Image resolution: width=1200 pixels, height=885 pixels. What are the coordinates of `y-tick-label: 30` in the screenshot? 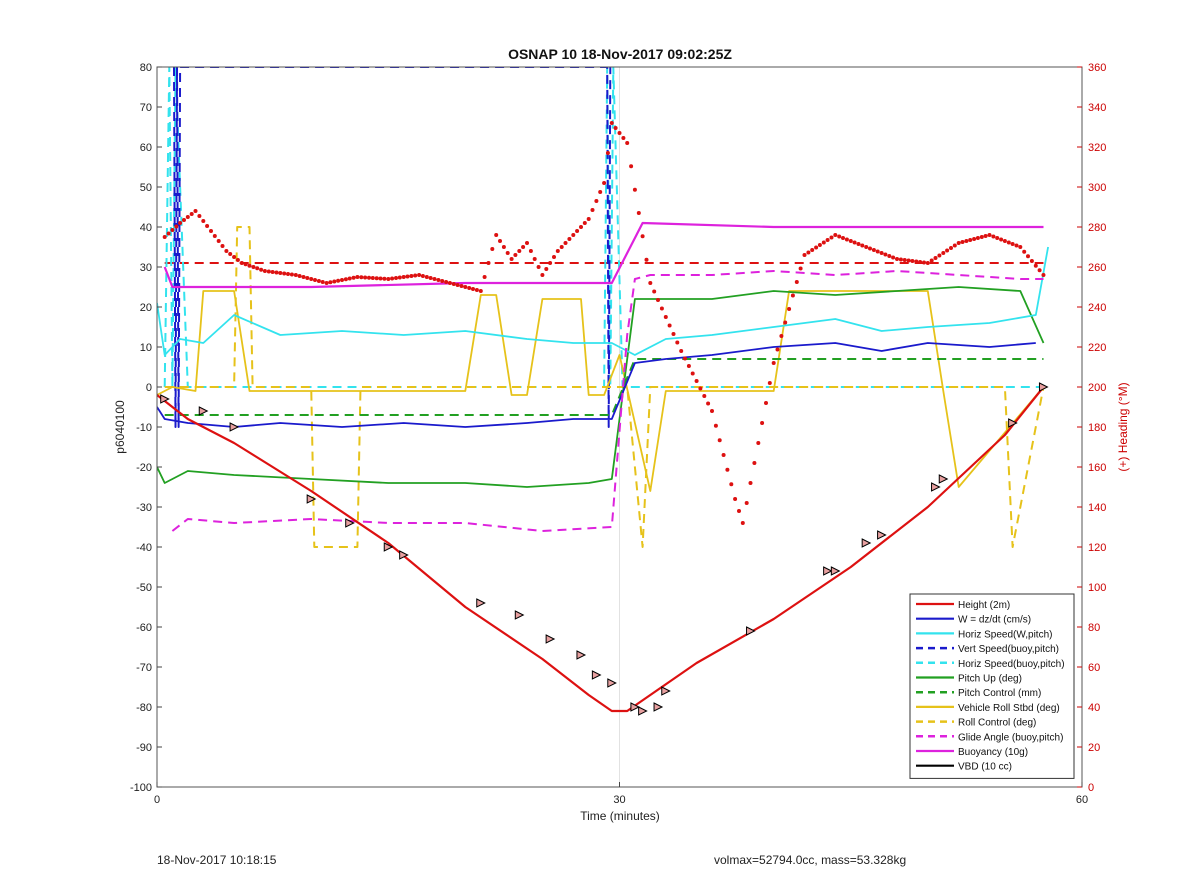 It's located at (146, 268).